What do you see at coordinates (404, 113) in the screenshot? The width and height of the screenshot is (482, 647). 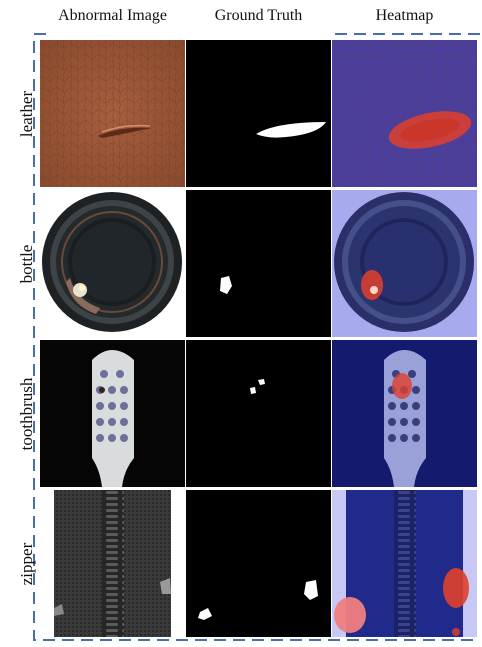 I see `leather-heatmap` at bounding box center [404, 113].